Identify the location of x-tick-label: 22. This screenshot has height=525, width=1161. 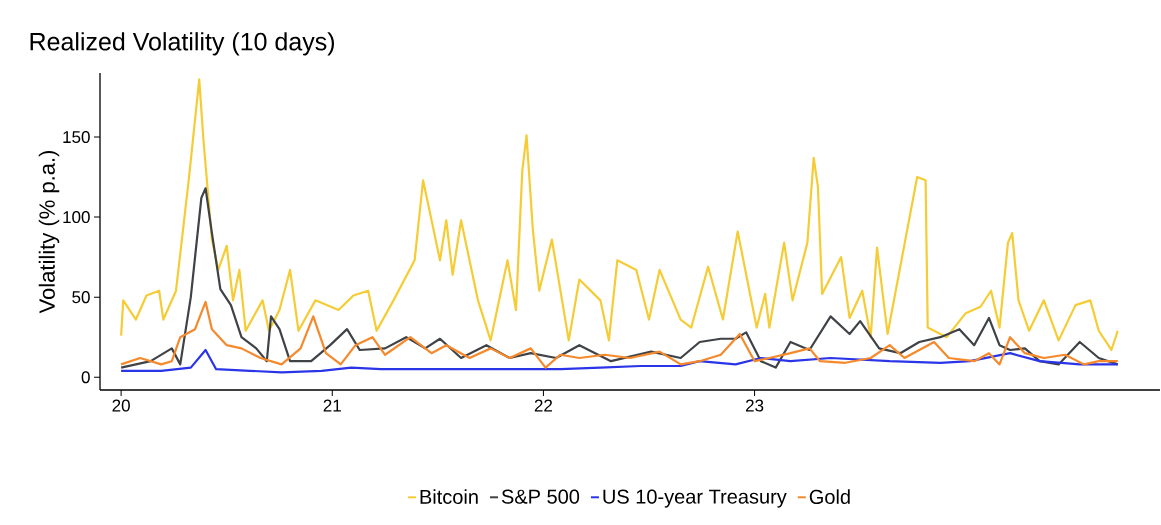
(543, 405).